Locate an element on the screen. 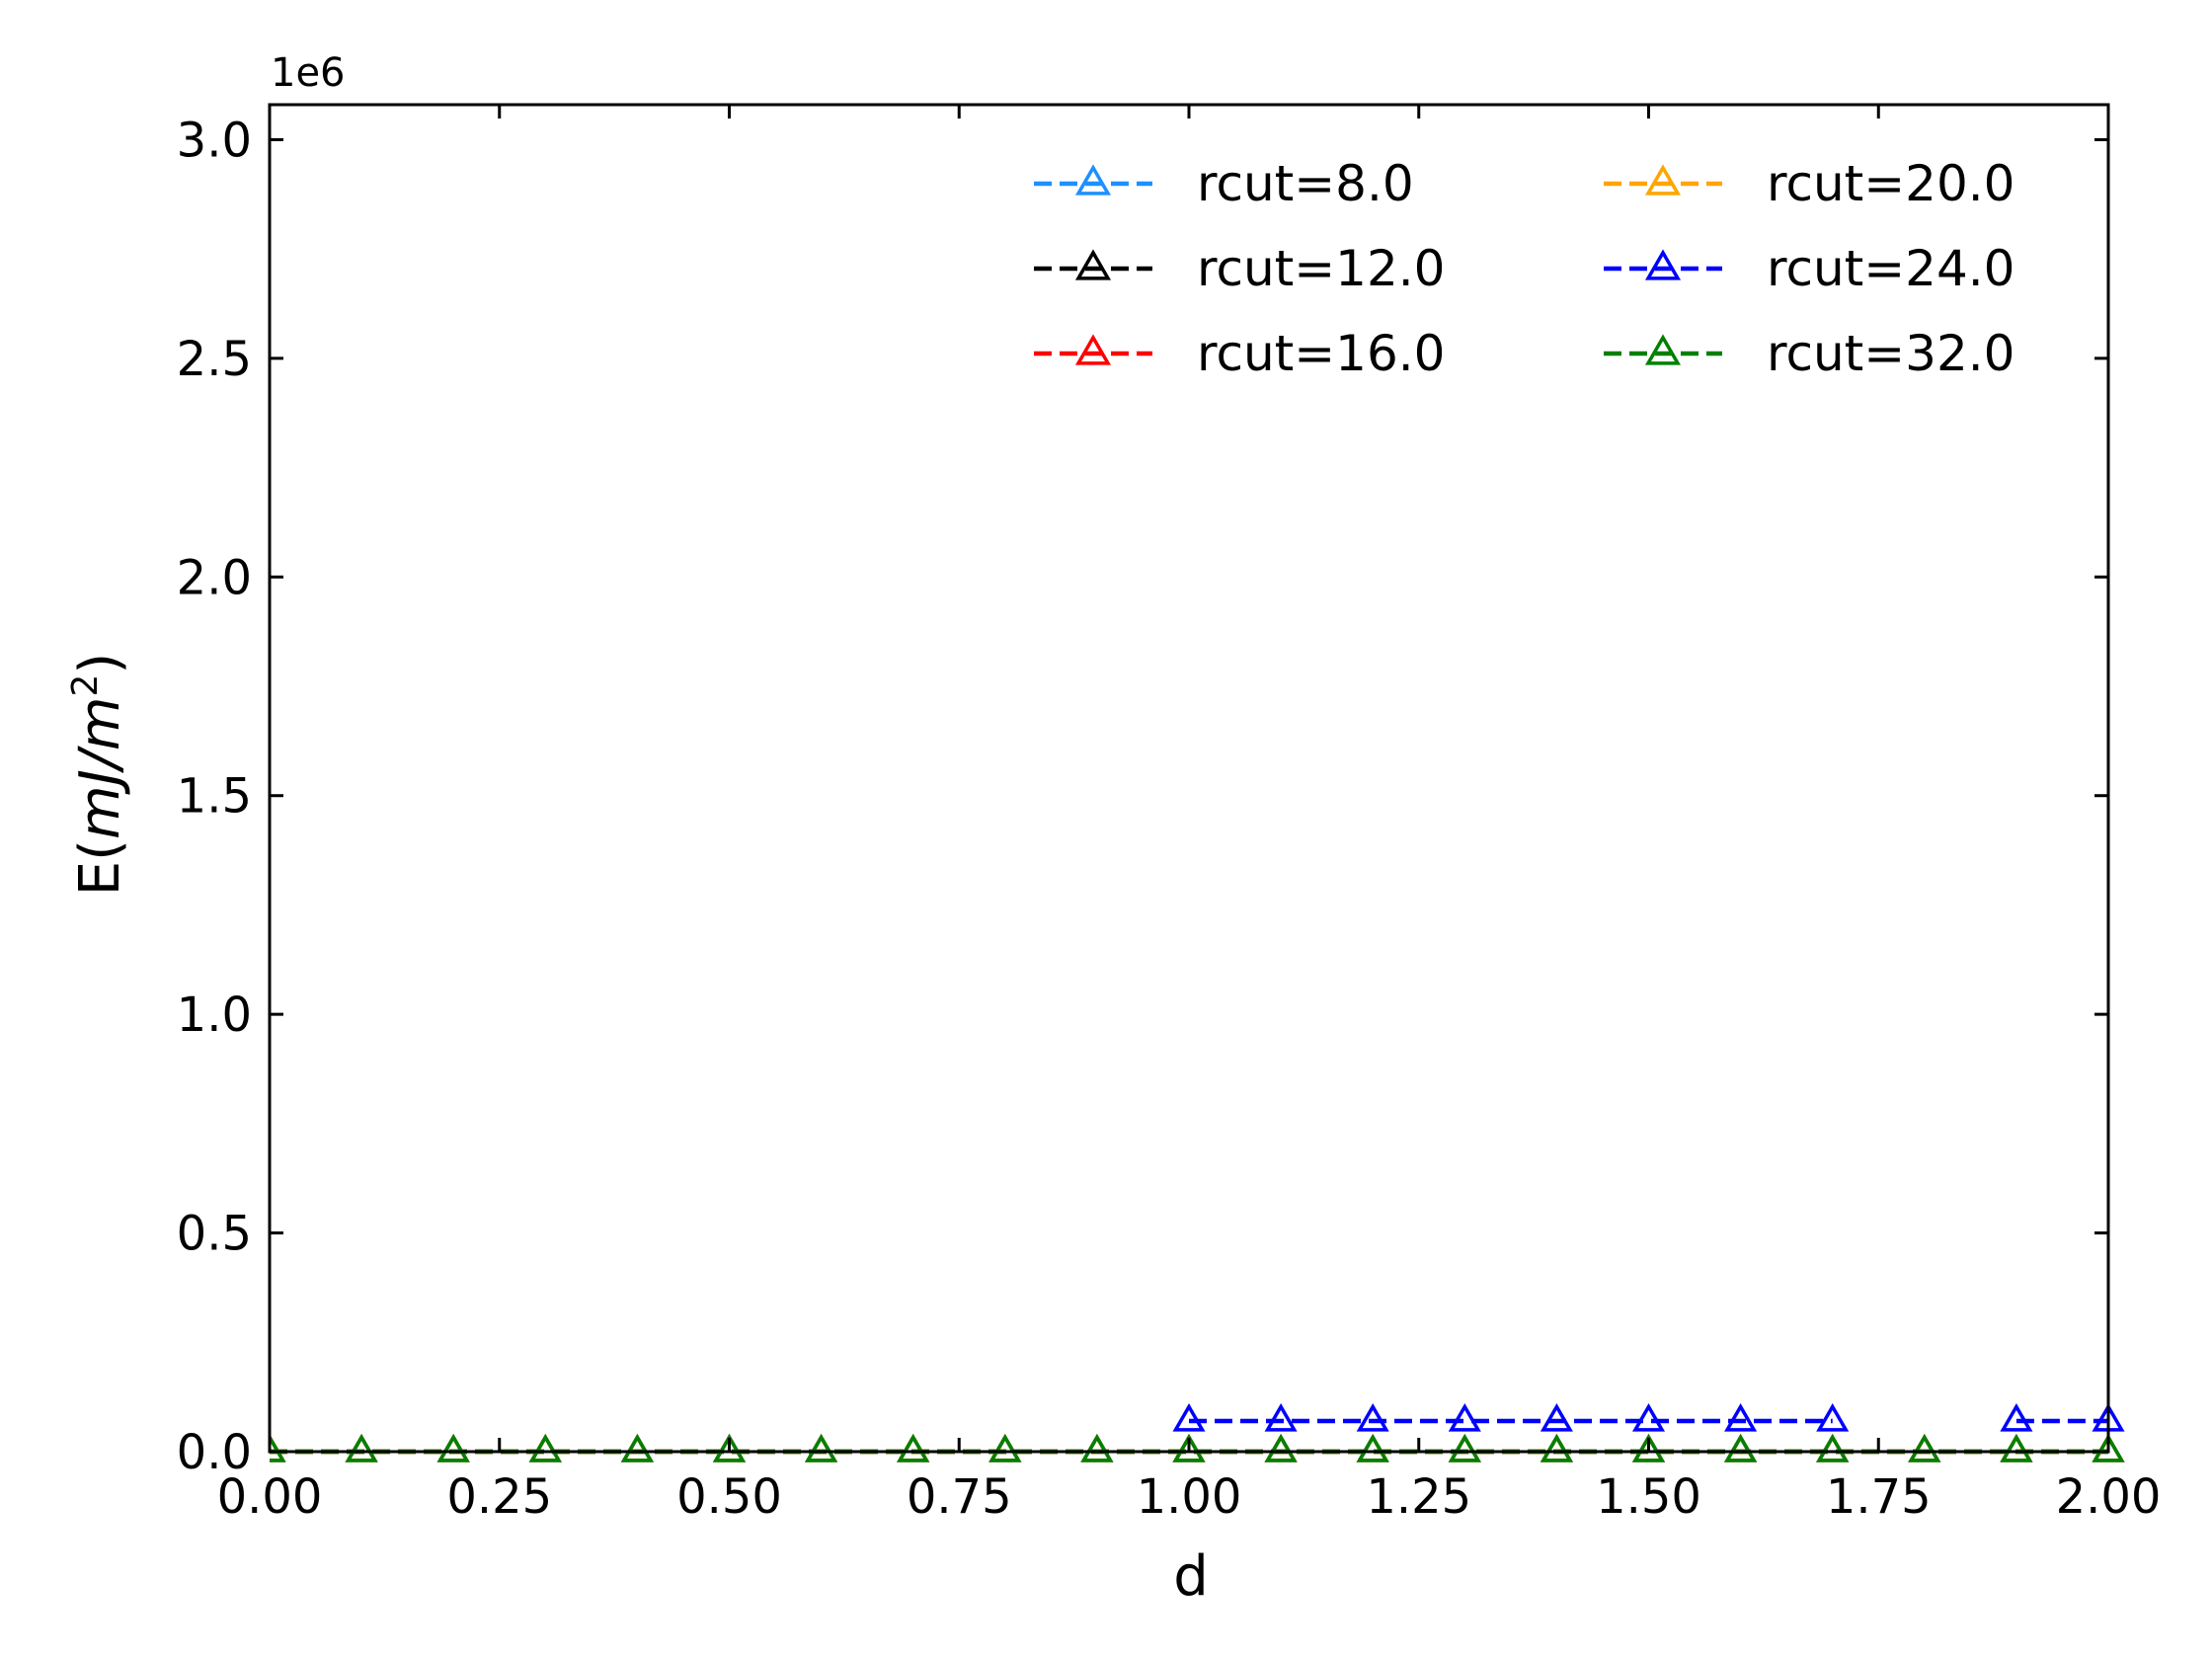  legend-item: rcut=20.0 is located at coordinates (1809, 184).